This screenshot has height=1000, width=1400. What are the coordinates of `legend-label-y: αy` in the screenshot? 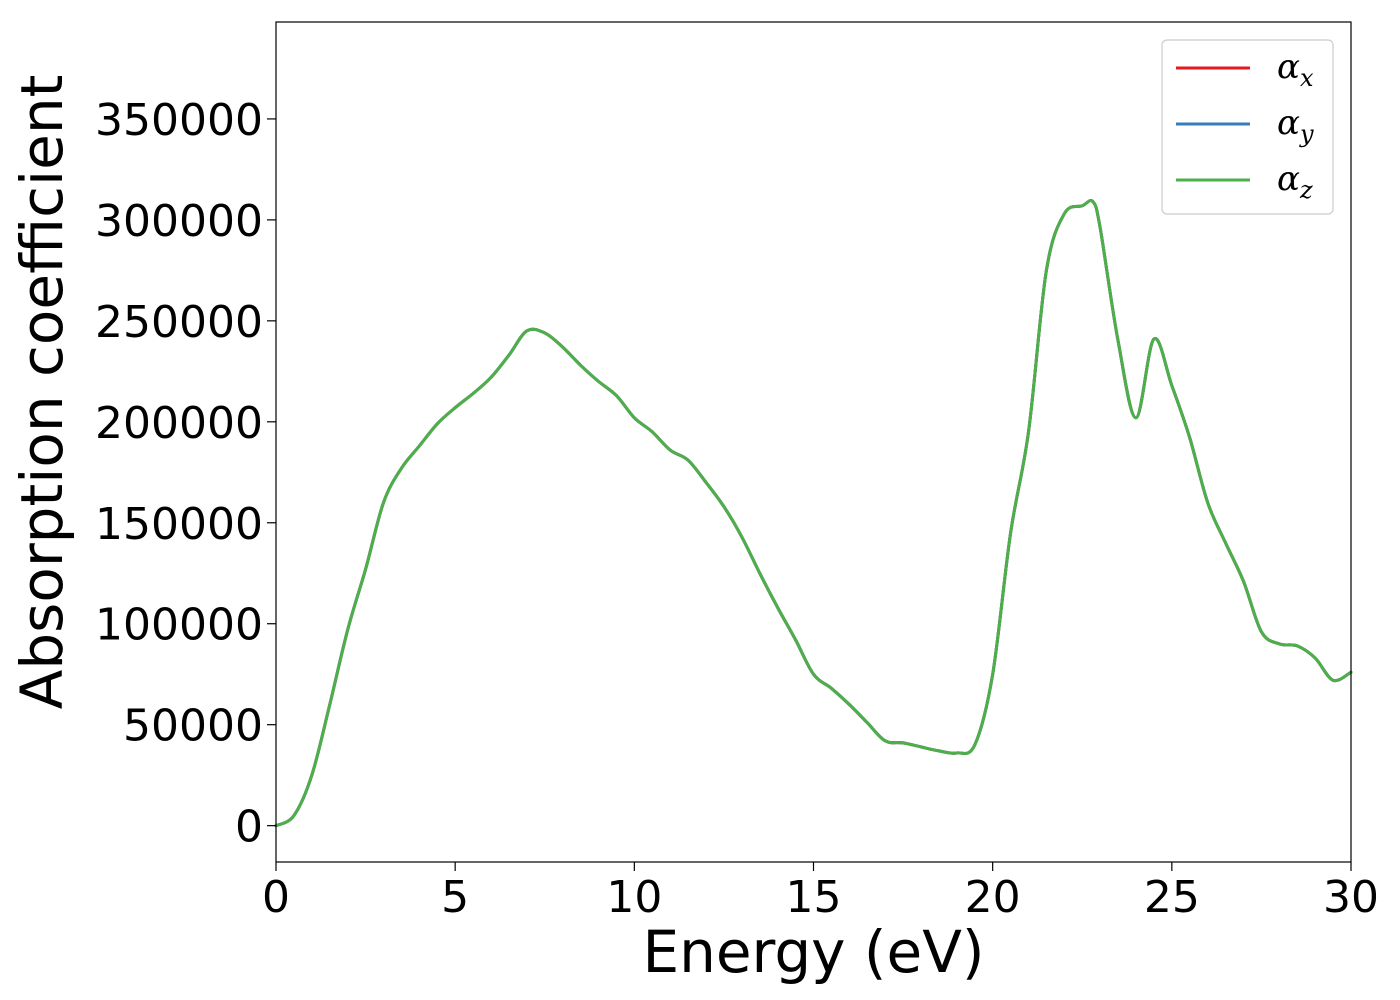 It's located at (1295, 125).